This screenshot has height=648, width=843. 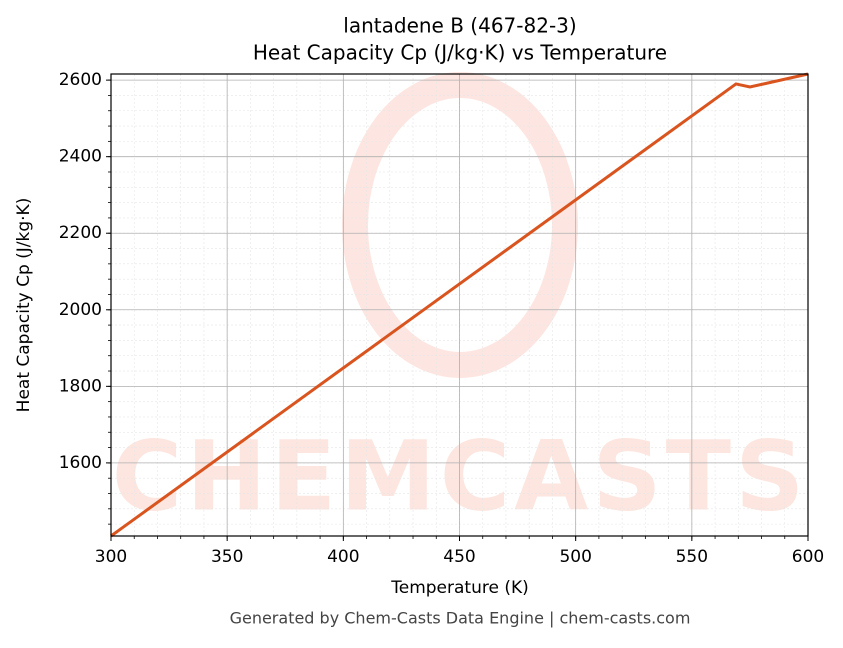 I want to click on y-tick-label: 2600, so click(x=80, y=80).